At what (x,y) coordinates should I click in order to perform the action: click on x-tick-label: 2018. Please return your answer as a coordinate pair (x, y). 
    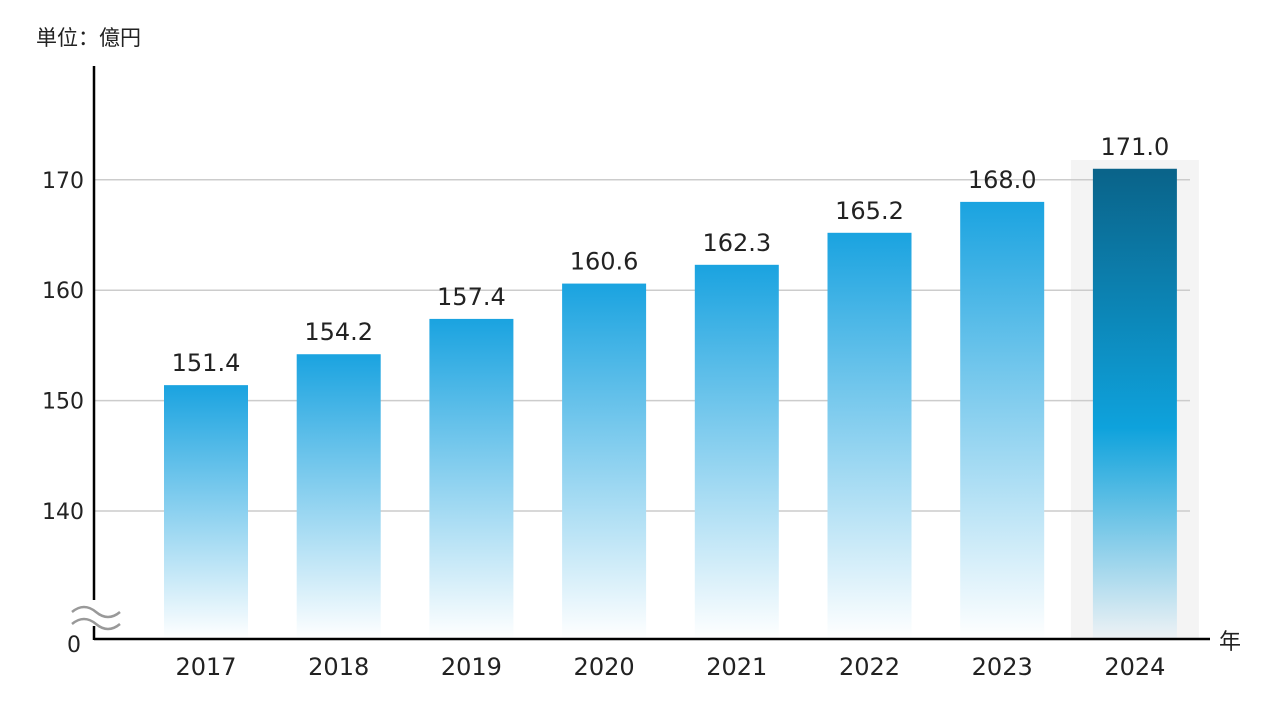
    Looking at the image, I should click on (338, 667).